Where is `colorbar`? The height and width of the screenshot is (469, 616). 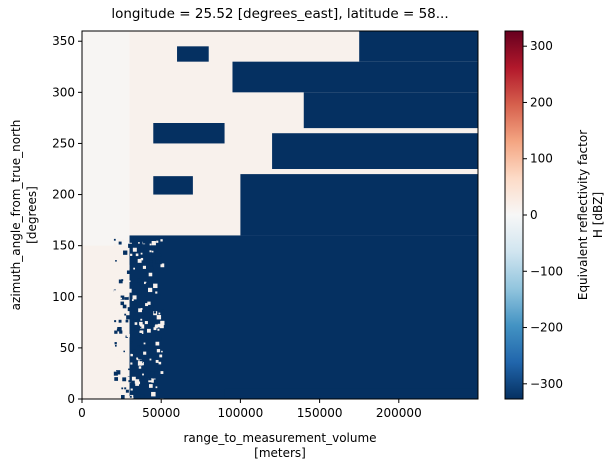 colorbar is located at coordinates (514, 215).